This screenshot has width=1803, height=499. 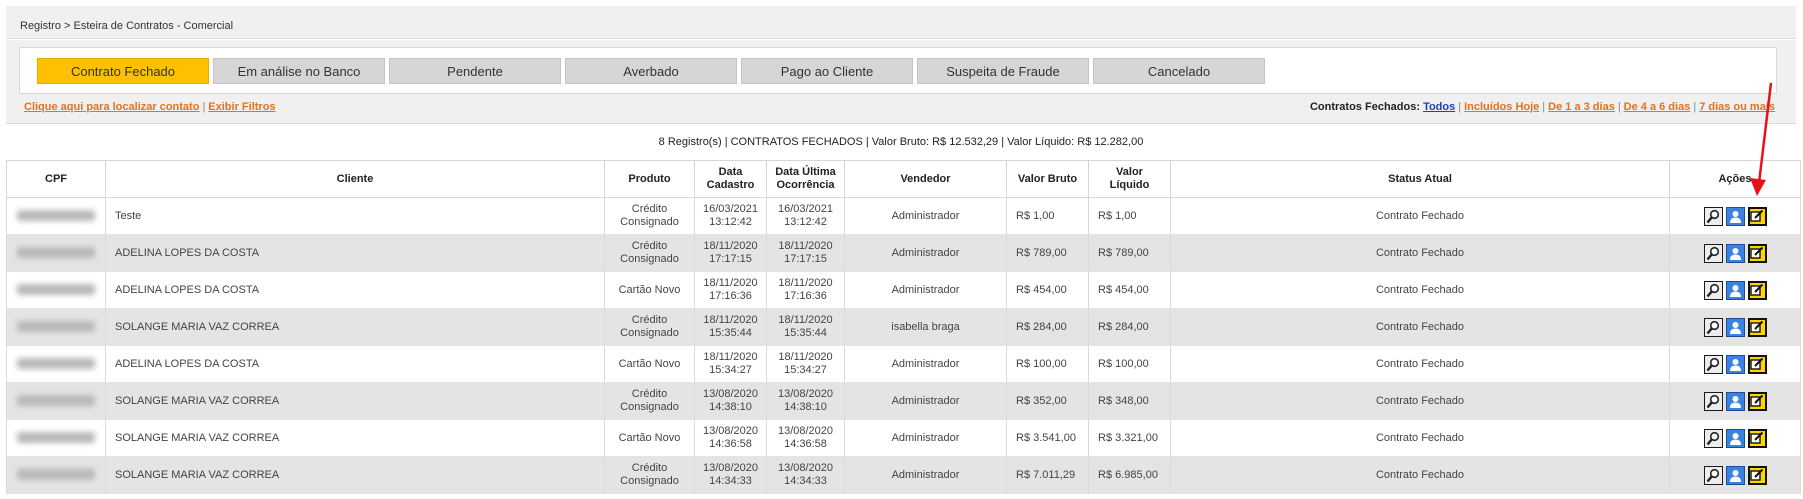 What do you see at coordinates (1420, 364) in the screenshot?
I see `status-cell: Contrato Fechado` at bounding box center [1420, 364].